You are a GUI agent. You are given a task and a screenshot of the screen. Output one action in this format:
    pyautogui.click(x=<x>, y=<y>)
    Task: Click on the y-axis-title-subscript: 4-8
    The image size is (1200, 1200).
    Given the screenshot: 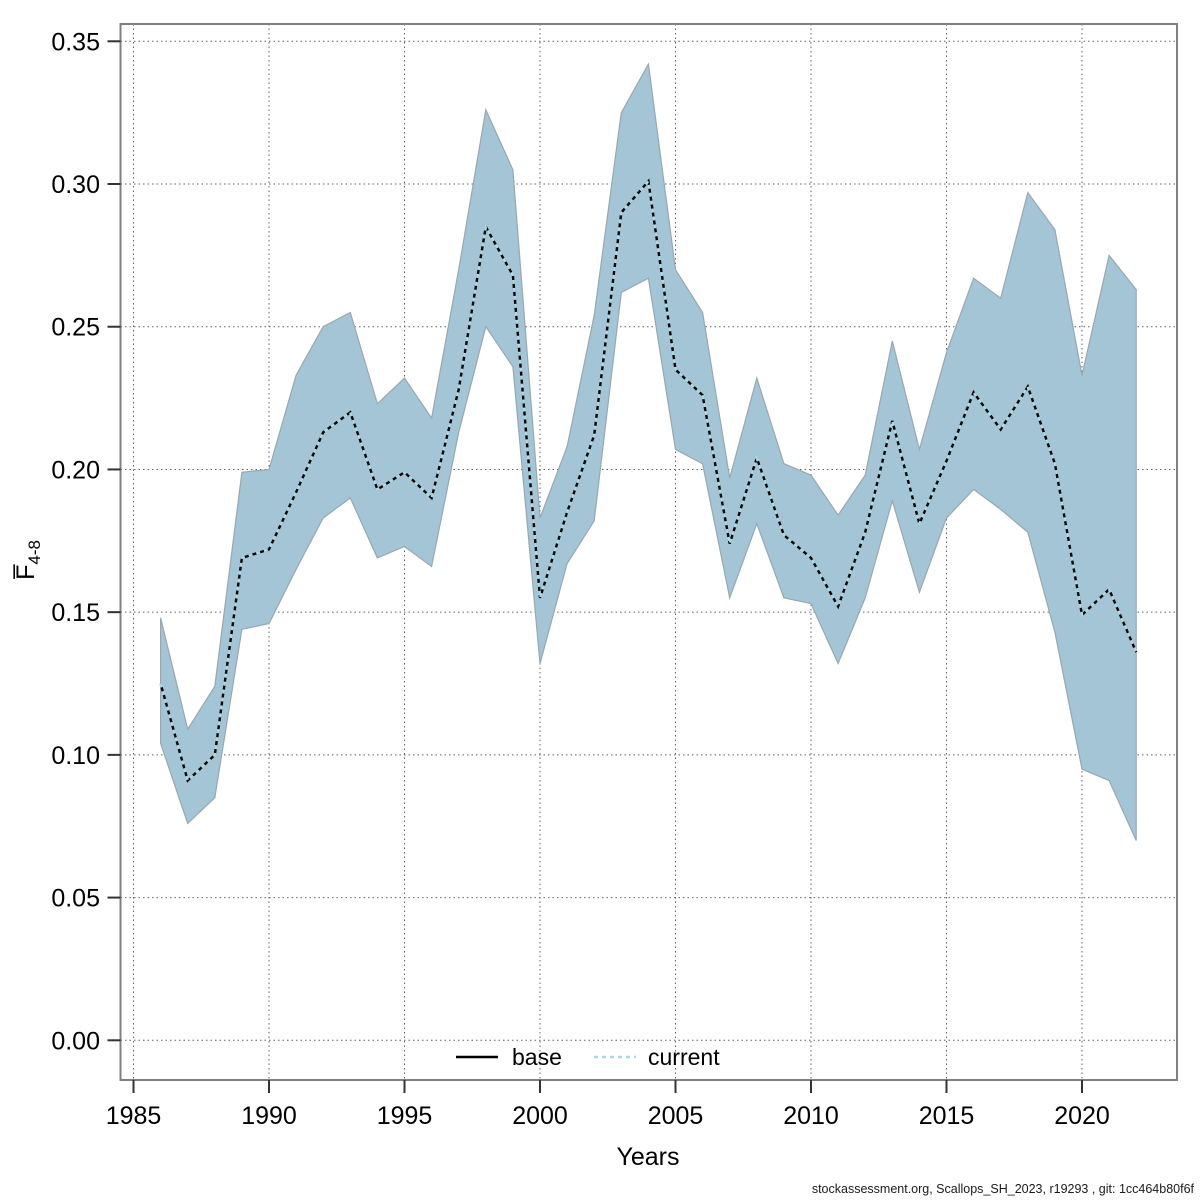 What is the action you would take?
    pyautogui.click(x=34, y=552)
    